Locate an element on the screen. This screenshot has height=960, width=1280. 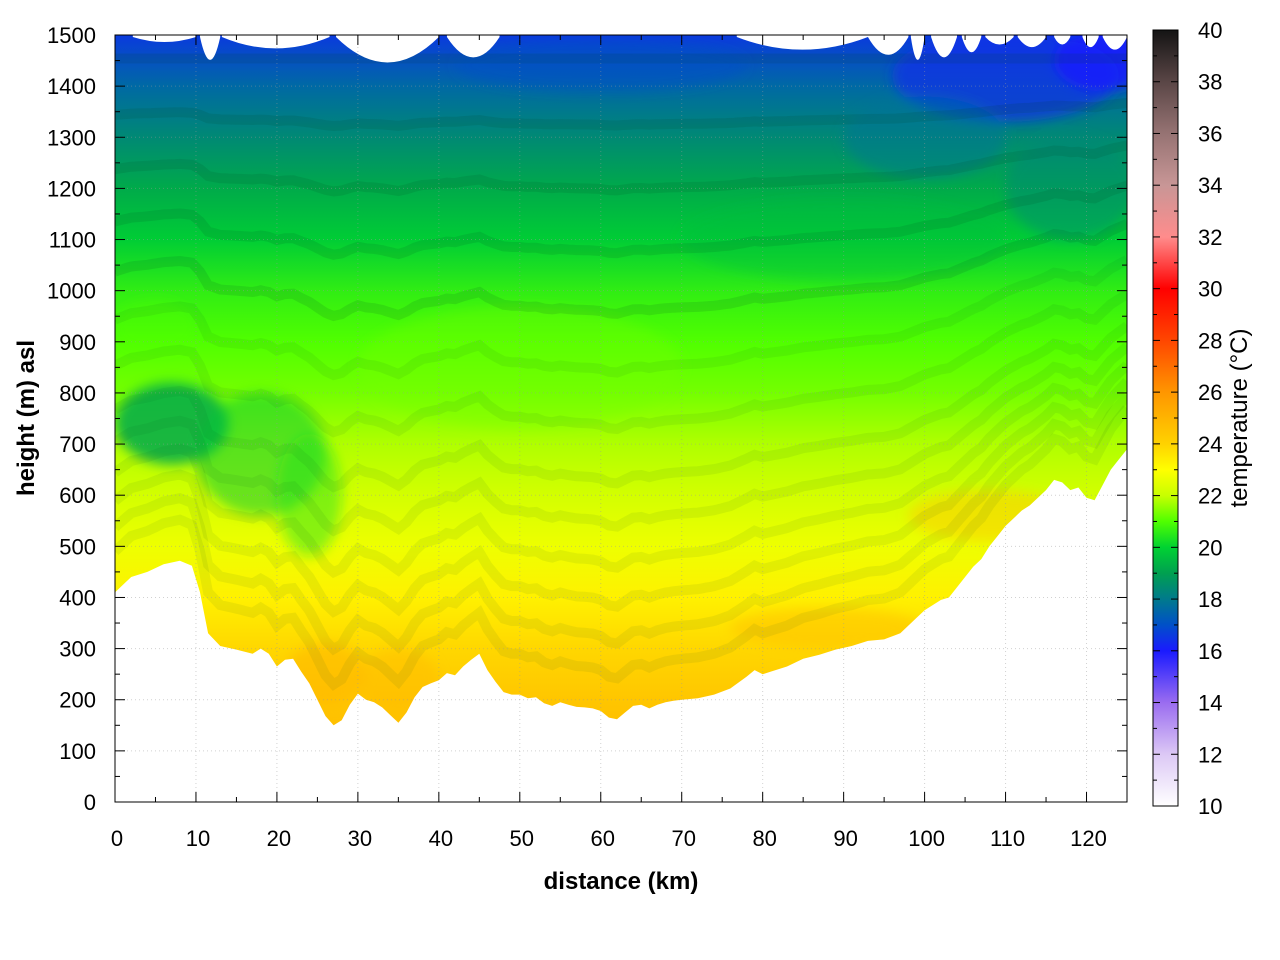
colorbar-tick-label: 12 is located at coordinates (1210, 754).